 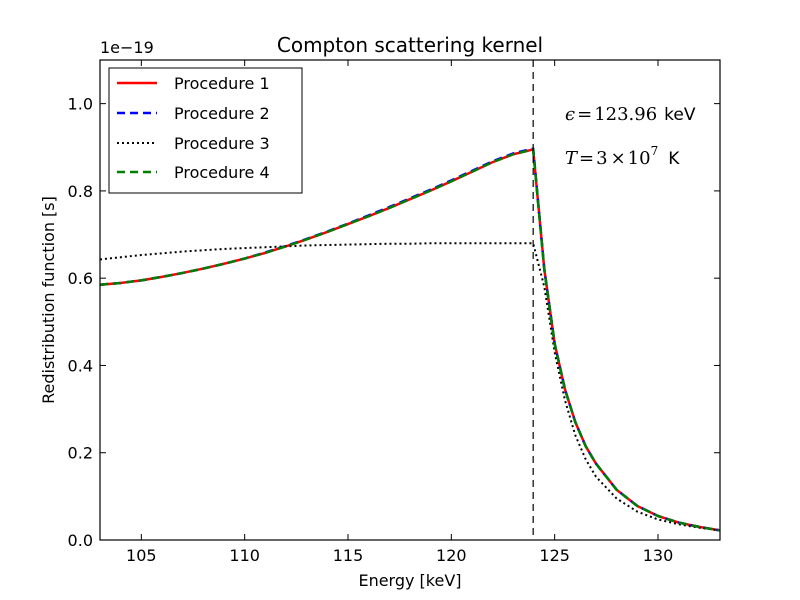 What do you see at coordinates (80, 191) in the screenshot?
I see `y-tick-label: 0.8` at bounding box center [80, 191].